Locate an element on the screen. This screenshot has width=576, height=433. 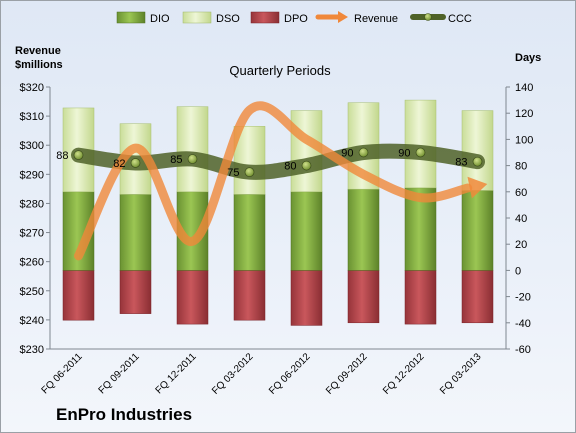
right-tick-label: 40 is located at coordinates (521, 219).